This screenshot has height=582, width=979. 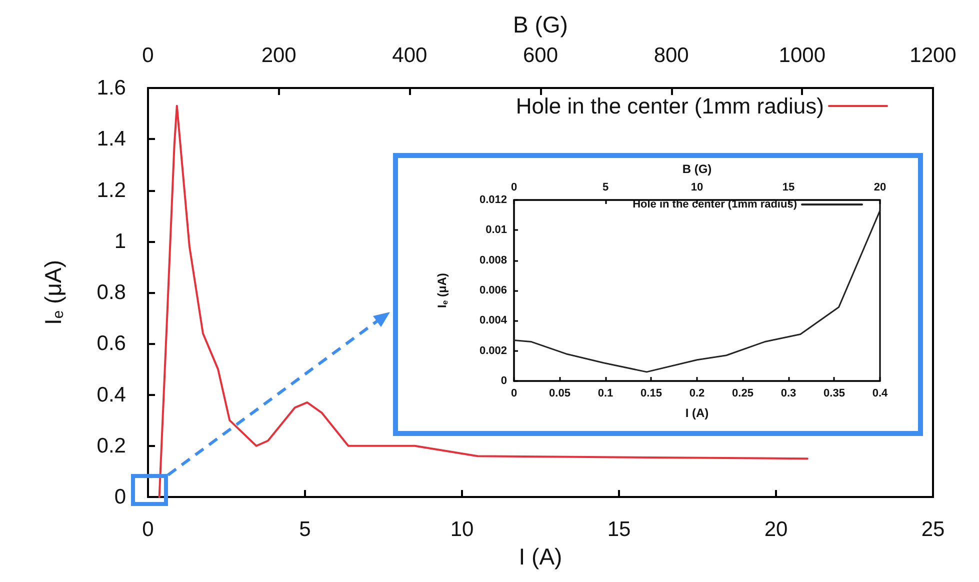 What do you see at coordinates (278, 55) in the screenshot?
I see `x2-tick-label: 200` at bounding box center [278, 55].